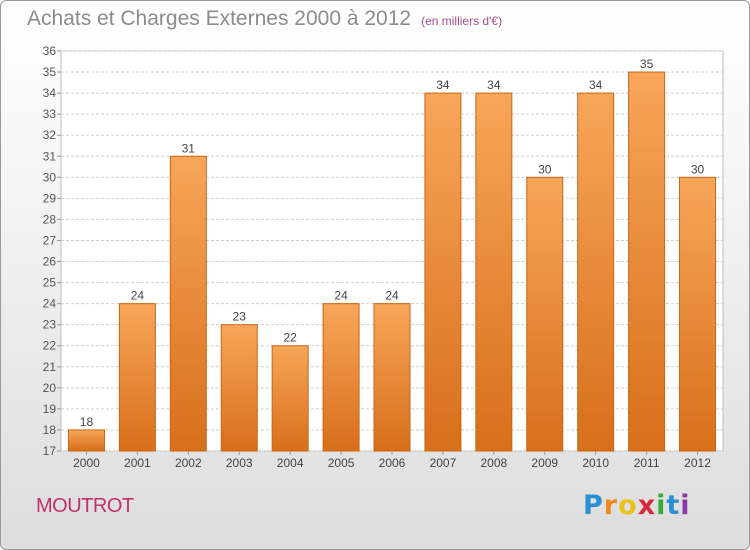  I want to click on bar-value-label: 31, so click(189, 148).